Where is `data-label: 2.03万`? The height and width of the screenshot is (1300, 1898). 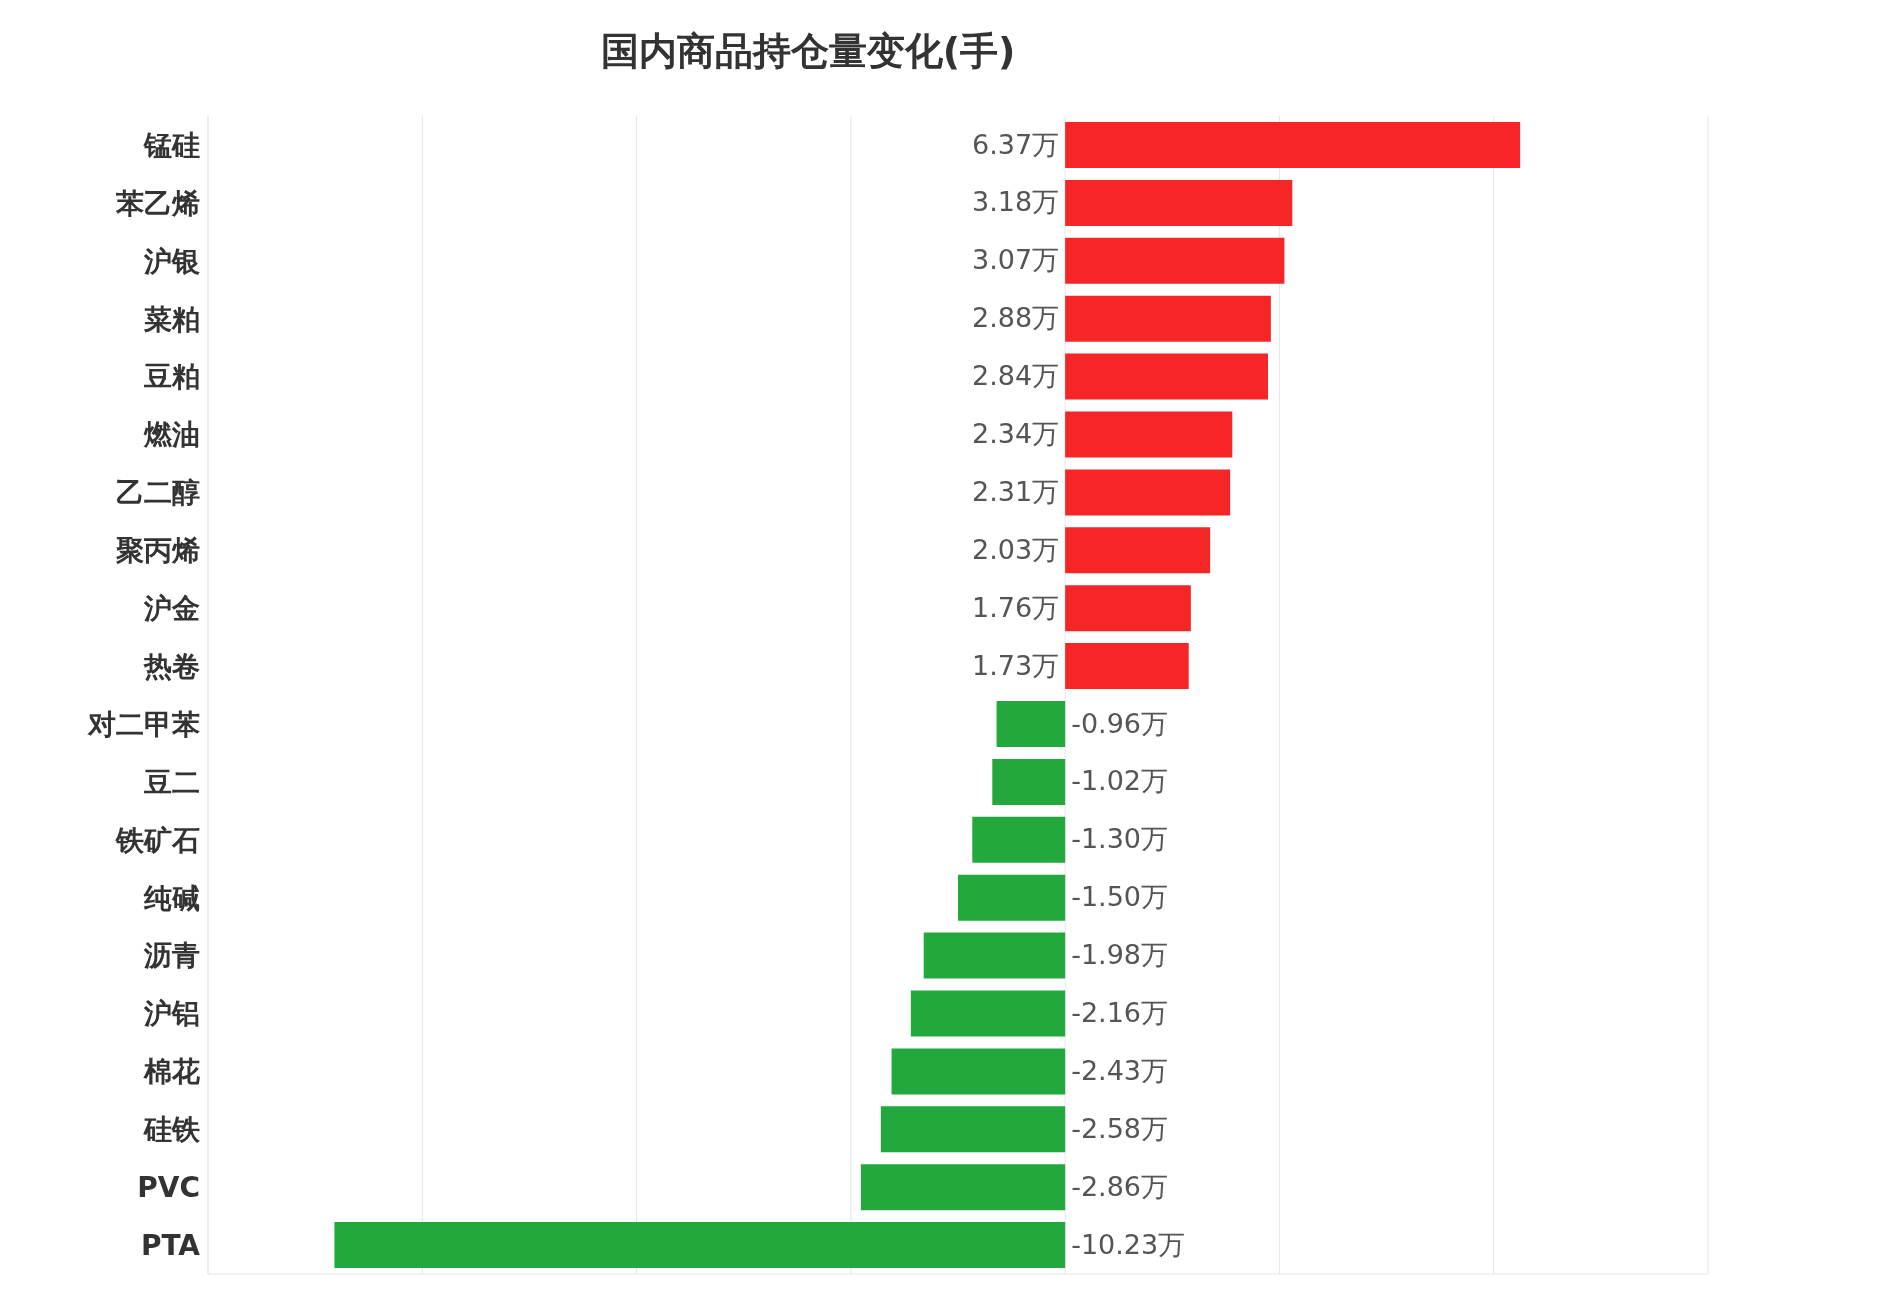
data-label: 2.03万 is located at coordinates (1016, 549).